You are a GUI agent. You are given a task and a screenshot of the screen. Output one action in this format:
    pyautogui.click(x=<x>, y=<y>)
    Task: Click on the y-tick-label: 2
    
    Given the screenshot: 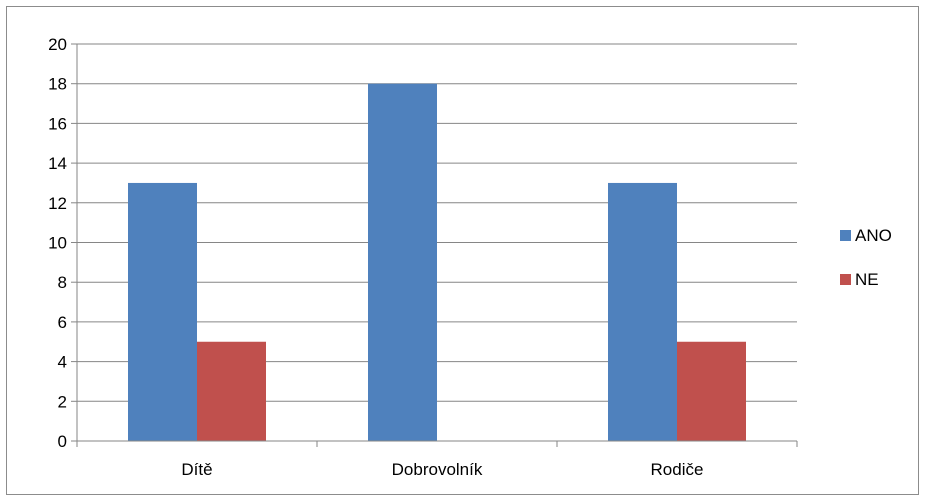 What is the action you would take?
    pyautogui.click(x=62, y=401)
    